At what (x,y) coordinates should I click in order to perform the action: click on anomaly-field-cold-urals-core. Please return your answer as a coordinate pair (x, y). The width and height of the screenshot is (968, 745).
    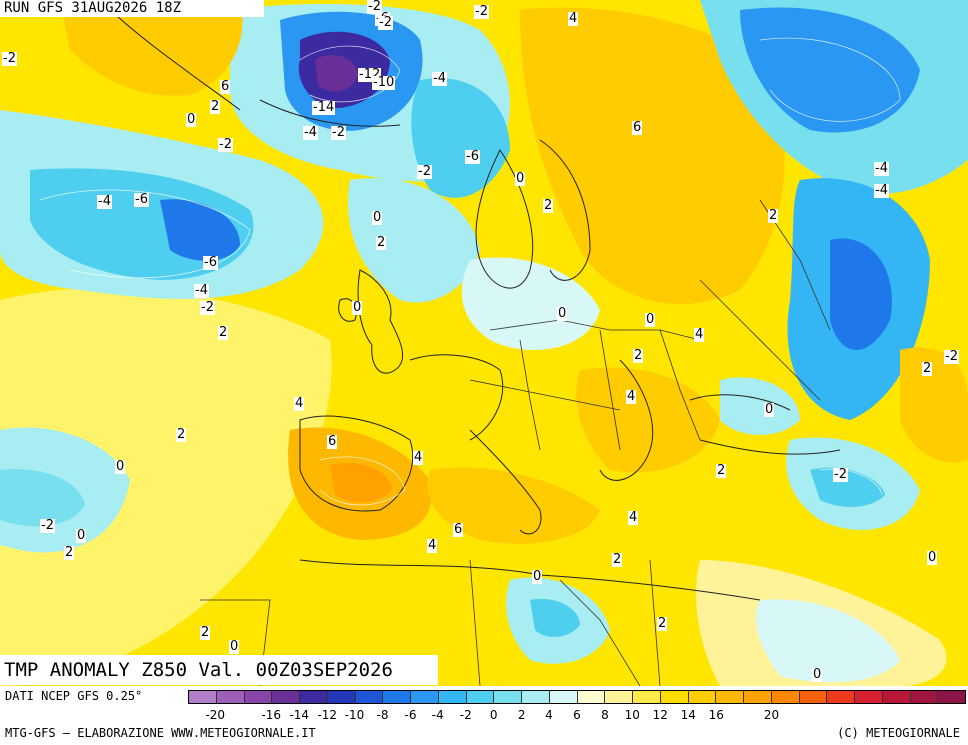
    Looking at the image, I should click on (830, 70).